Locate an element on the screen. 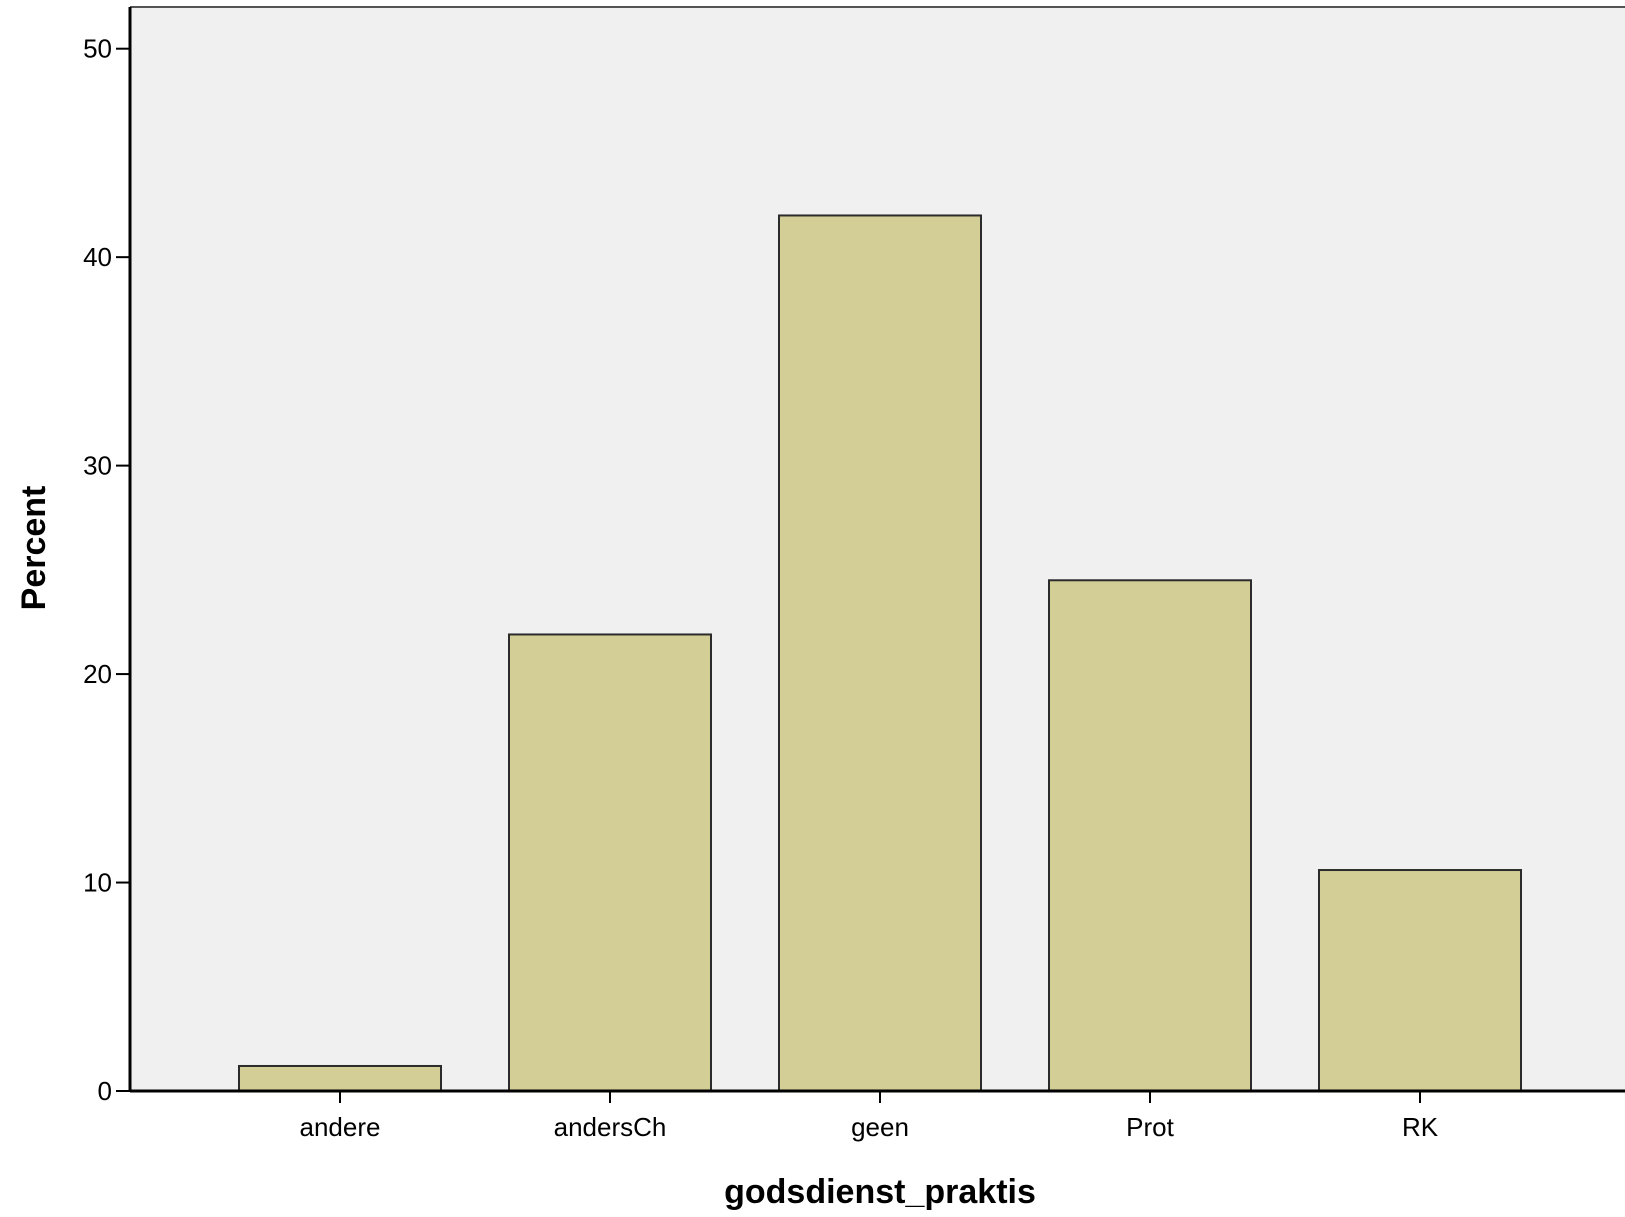  bar-geen is located at coordinates (880, 653).